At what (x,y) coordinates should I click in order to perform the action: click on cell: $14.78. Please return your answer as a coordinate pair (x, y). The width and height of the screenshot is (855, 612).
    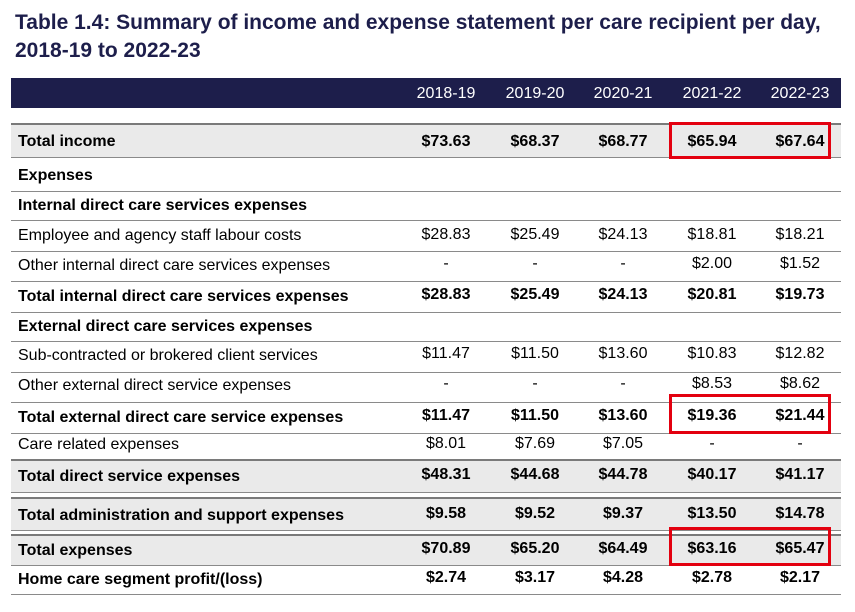
    Looking at the image, I should click on (800, 513).